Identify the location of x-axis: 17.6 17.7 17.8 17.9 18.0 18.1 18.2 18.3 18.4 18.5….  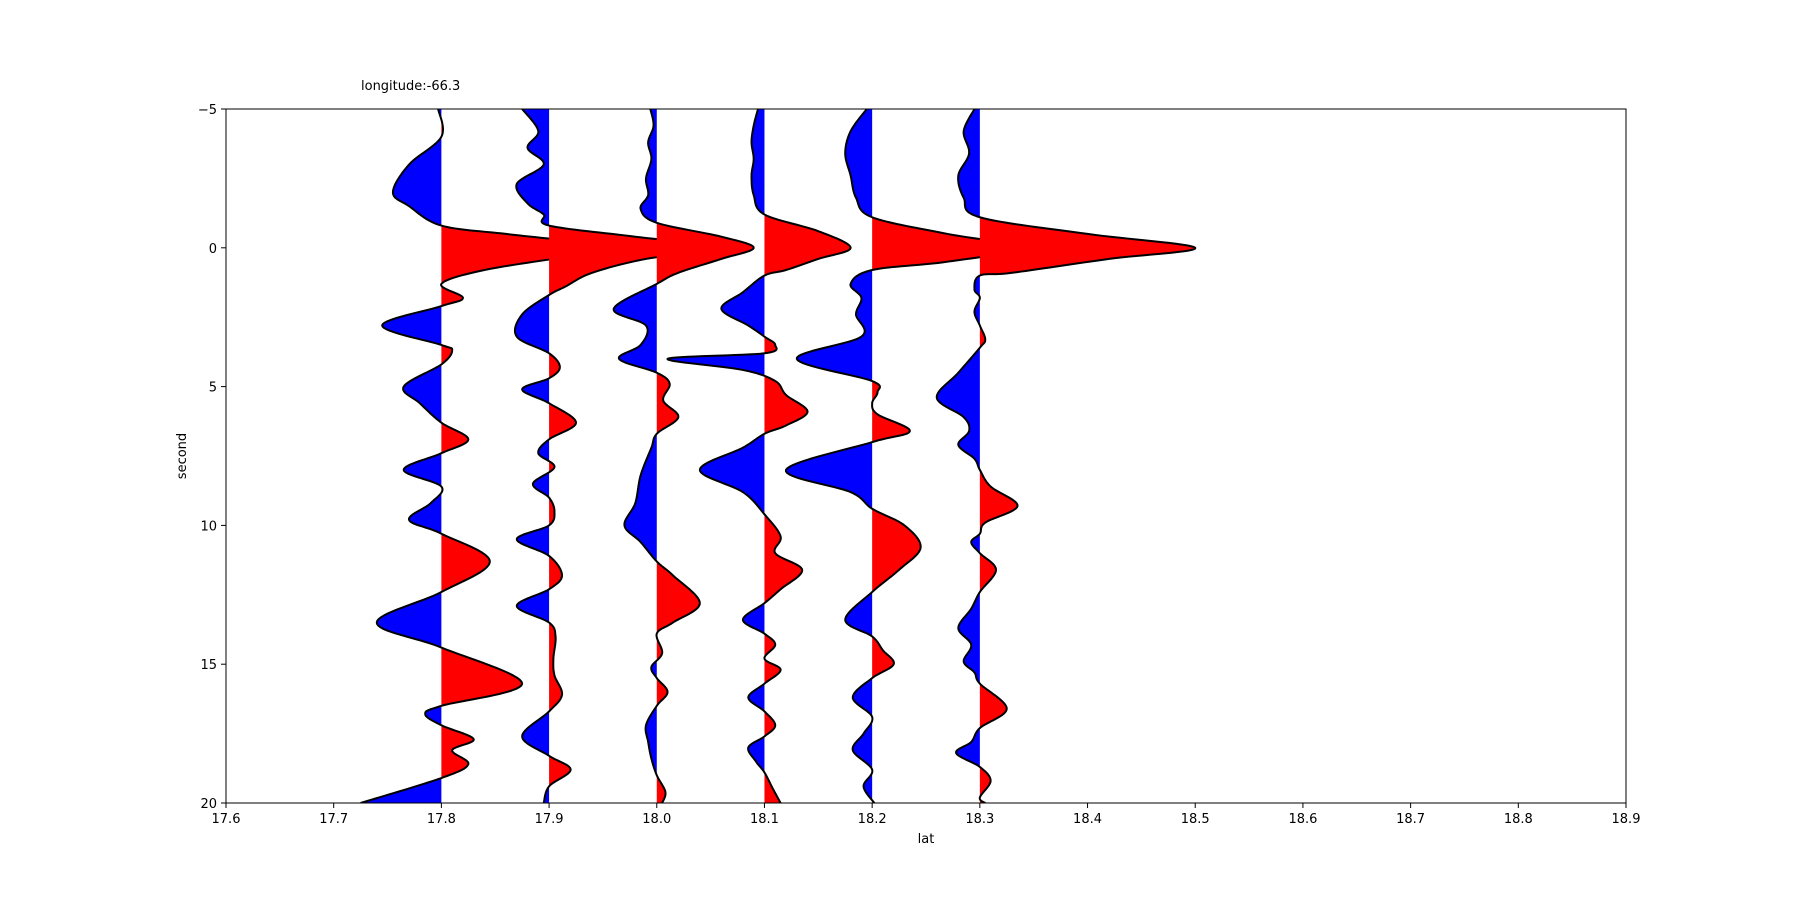
(926, 815).